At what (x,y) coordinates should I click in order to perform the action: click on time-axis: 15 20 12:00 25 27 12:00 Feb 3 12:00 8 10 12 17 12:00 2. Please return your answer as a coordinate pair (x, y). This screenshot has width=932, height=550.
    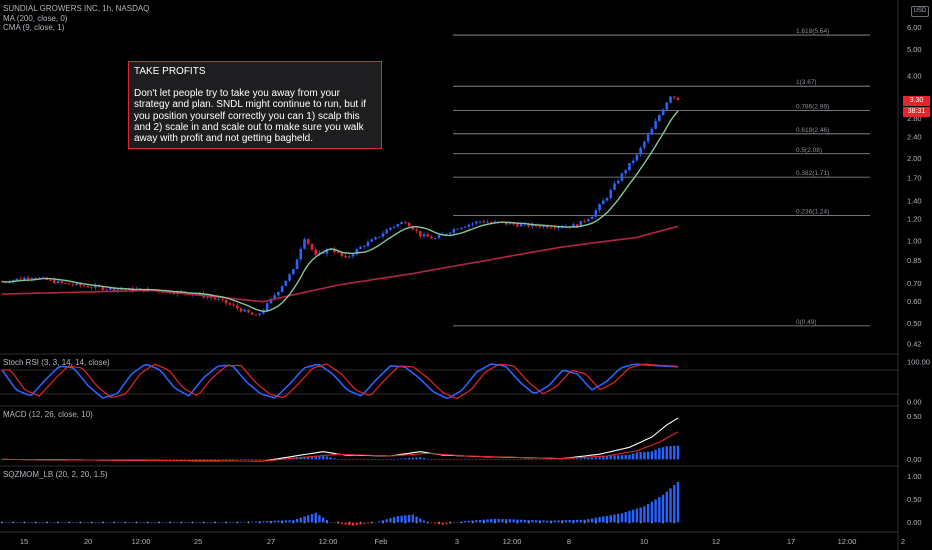
    Looking at the image, I should click on (462, 541).